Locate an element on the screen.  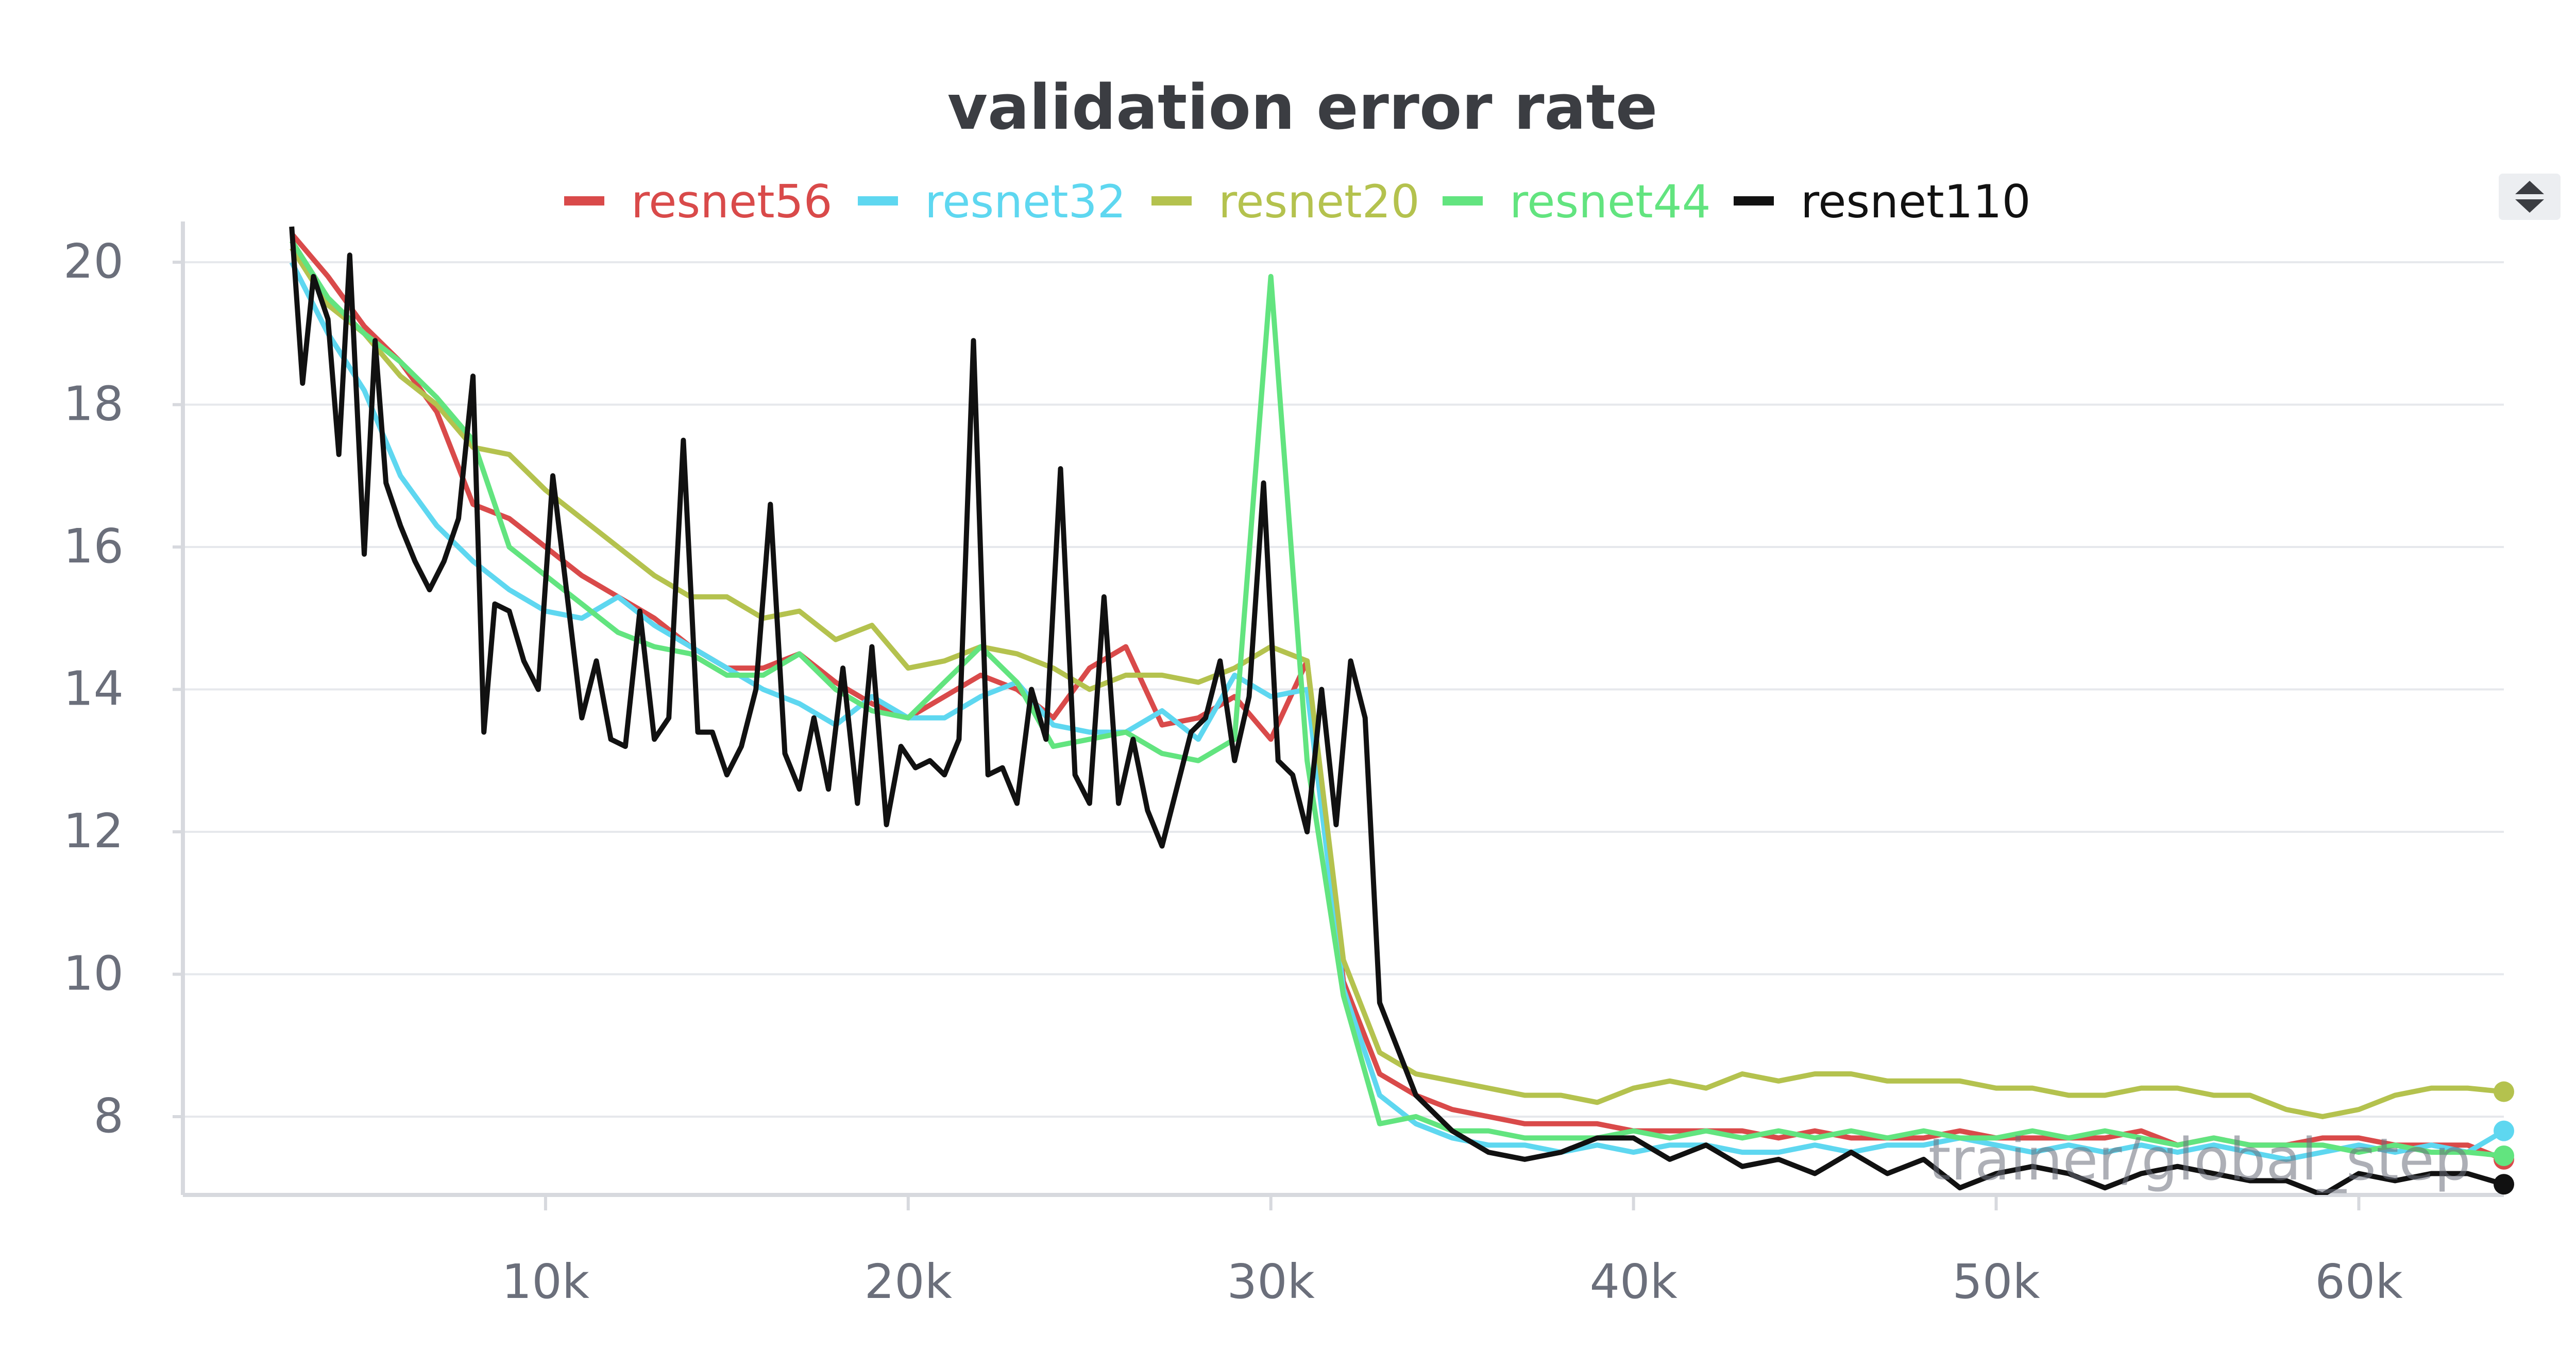
legend-item: resnet32 is located at coordinates (992, 201).